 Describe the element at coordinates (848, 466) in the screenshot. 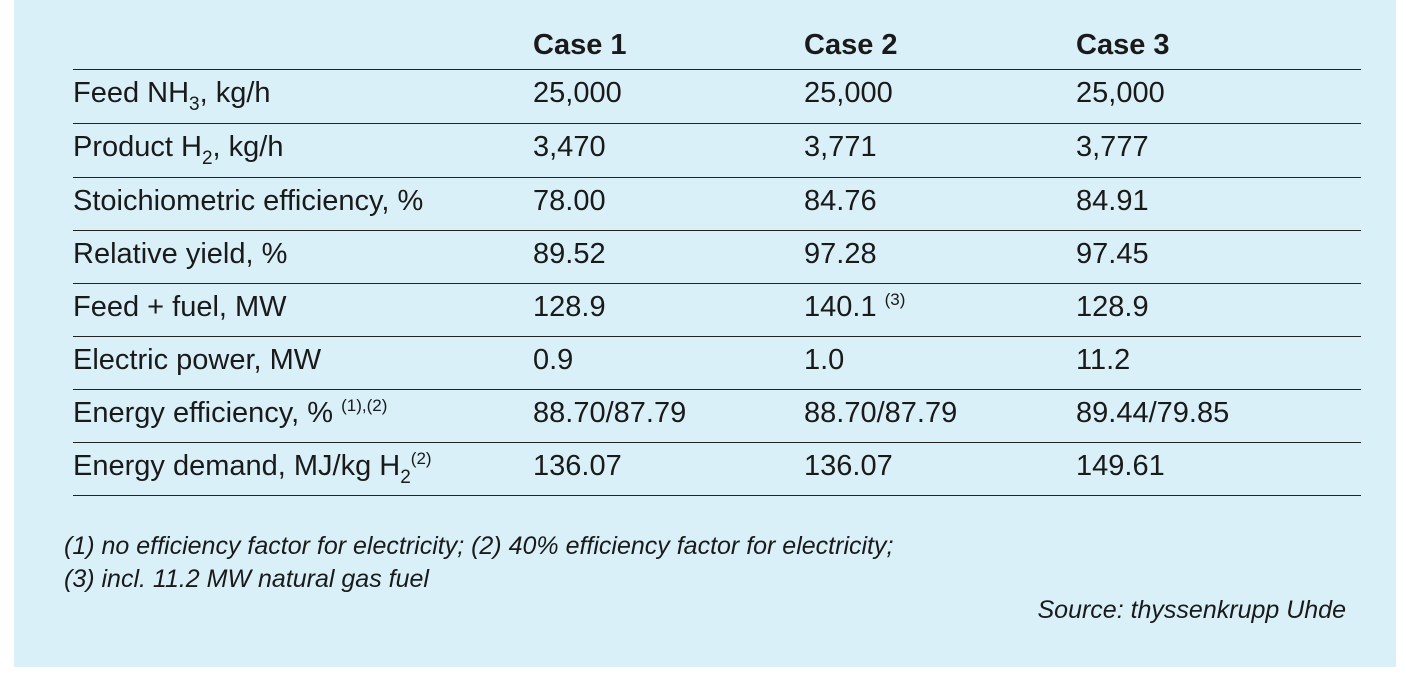

I see `cell-case-2: 136.07` at that location.